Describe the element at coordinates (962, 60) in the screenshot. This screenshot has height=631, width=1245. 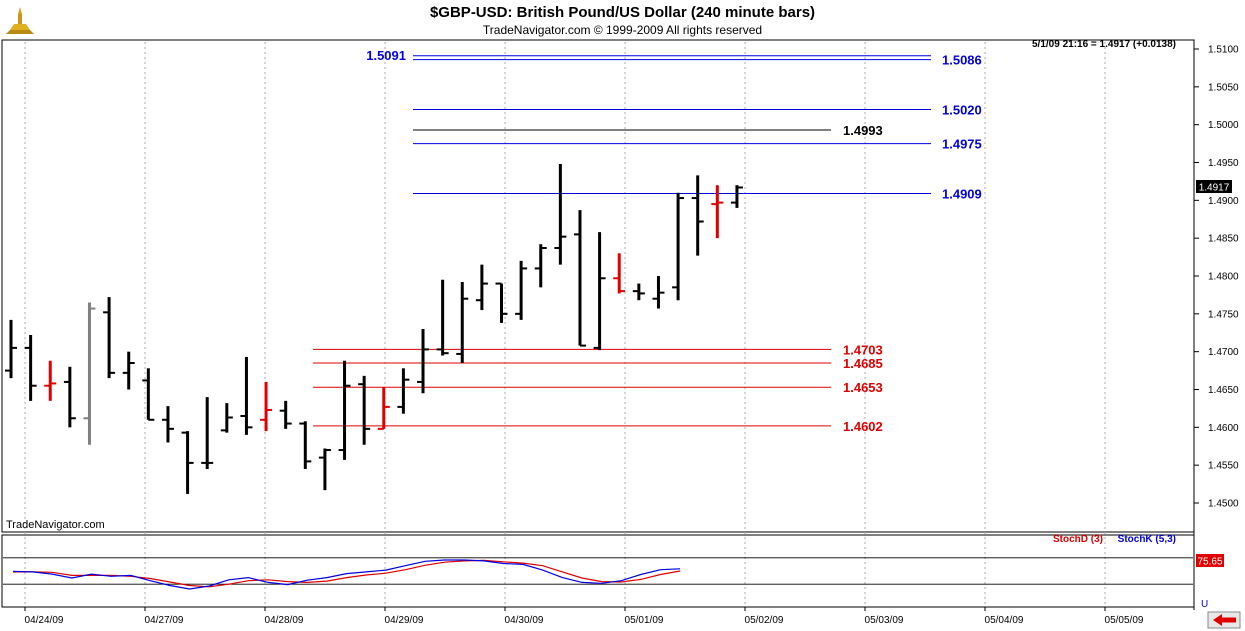
I see `level-label-1.5086: 1.5086` at that location.